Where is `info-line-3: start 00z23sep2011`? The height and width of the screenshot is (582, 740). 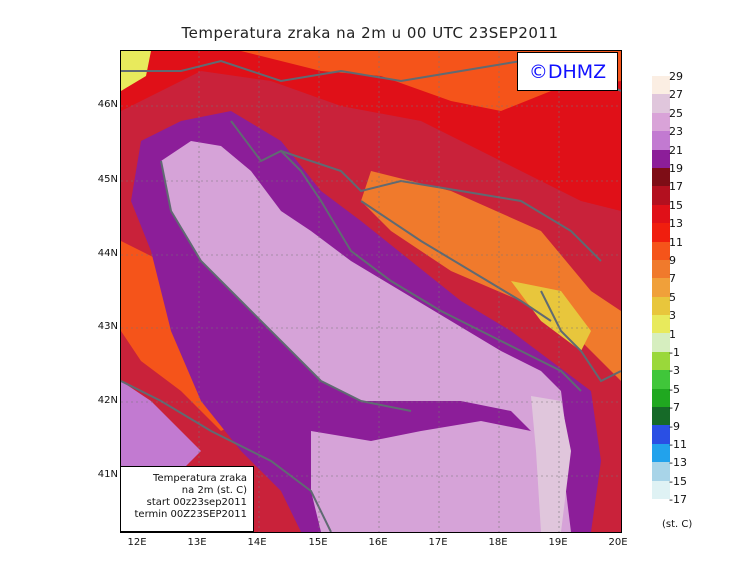 info-line-3: start 00z23sep2011 is located at coordinates (196, 502).